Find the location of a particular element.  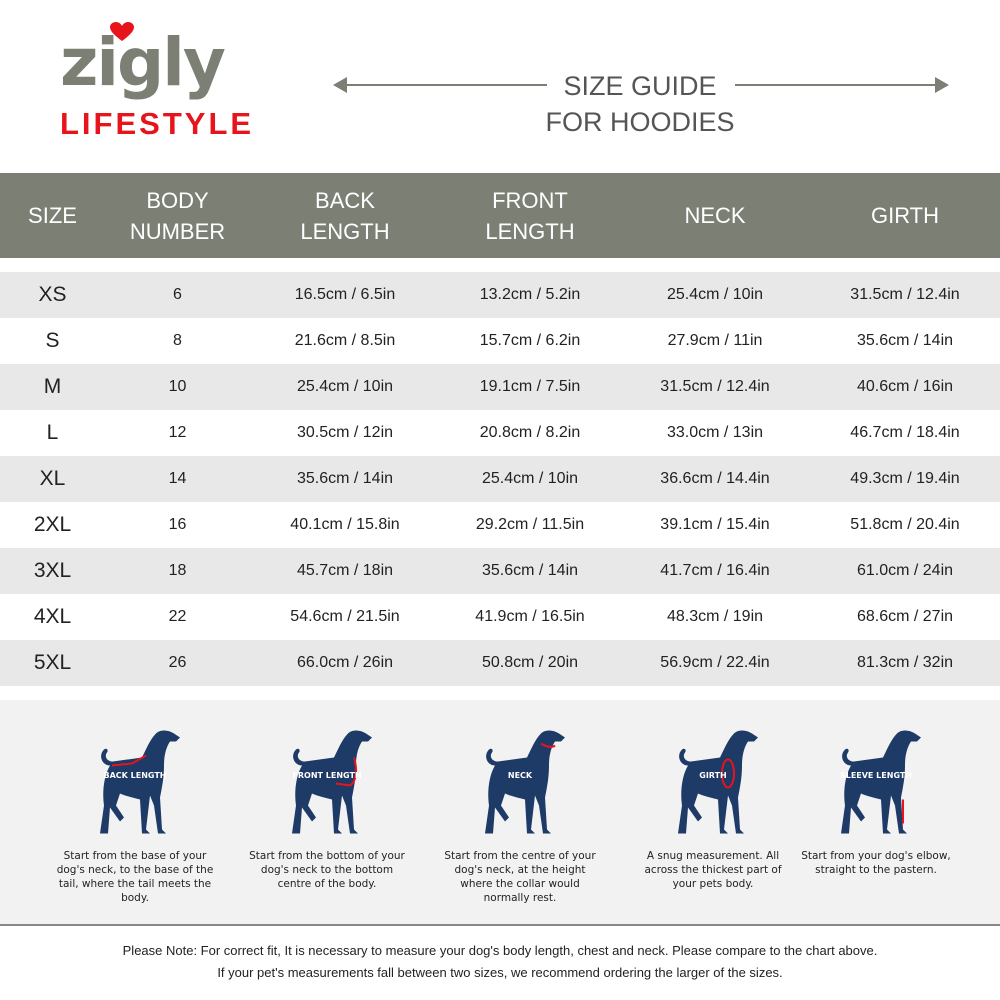

column-header: NECK is located at coordinates (715, 215).